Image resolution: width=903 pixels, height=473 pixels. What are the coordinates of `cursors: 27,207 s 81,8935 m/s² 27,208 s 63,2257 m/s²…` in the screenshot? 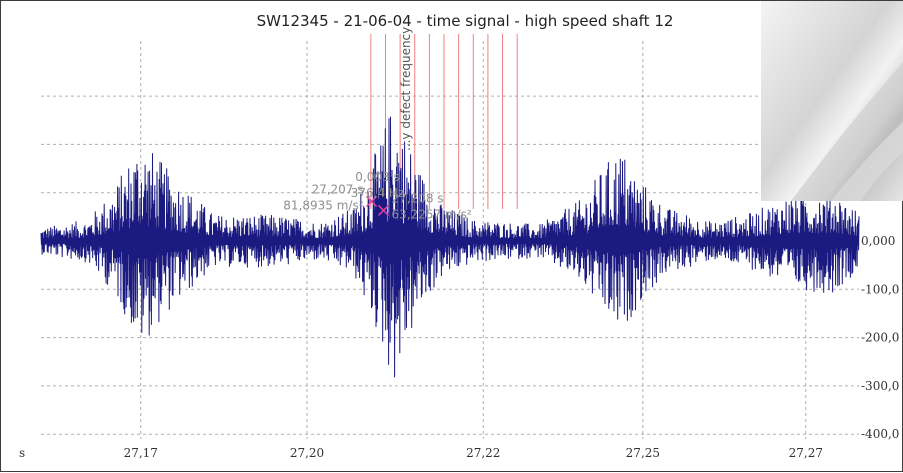 It's located at (377, 195).